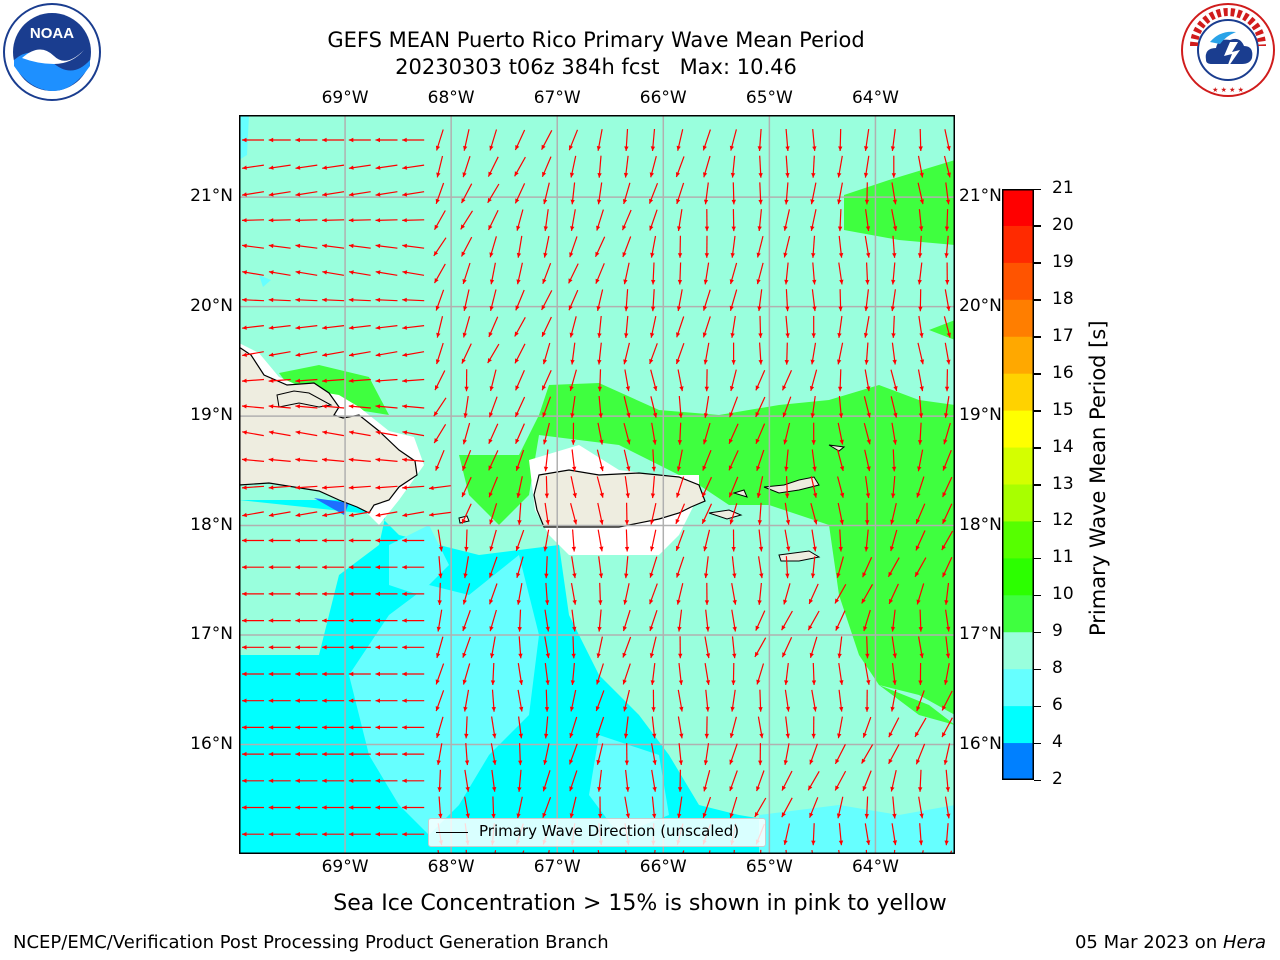 This screenshot has width=1280, height=960. Describe the element at coordinates (1148, 942) in the screenshot. I see `run-date-text: 05 Mar 2023 on` at that location.